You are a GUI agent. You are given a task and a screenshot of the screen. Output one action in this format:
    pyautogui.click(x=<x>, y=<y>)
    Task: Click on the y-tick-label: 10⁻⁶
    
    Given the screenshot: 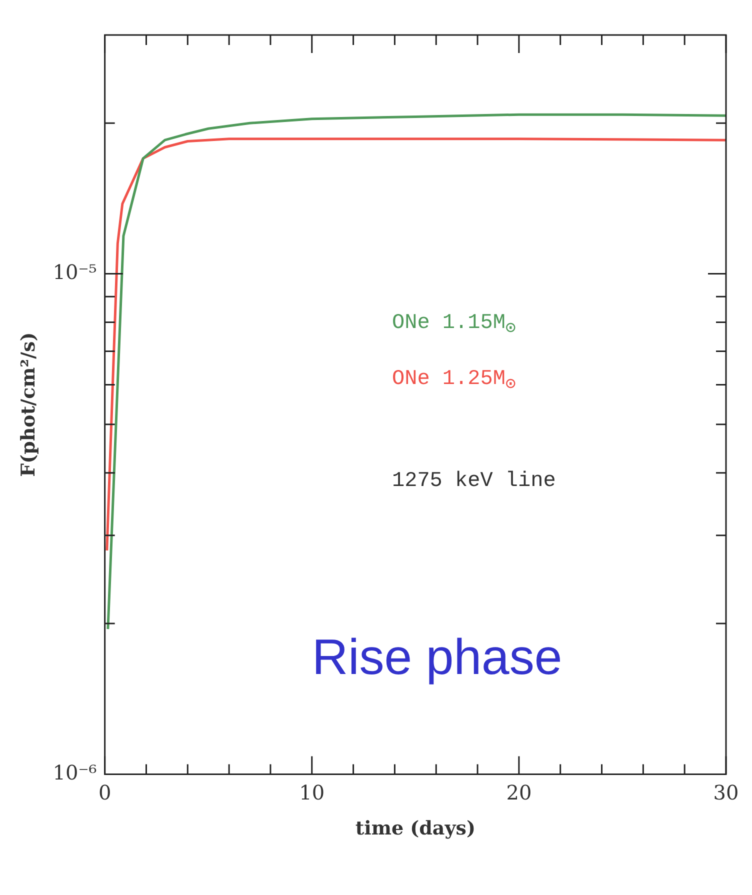 What is the action you would take?
    pyautogui.click(x=74, y=772)
    